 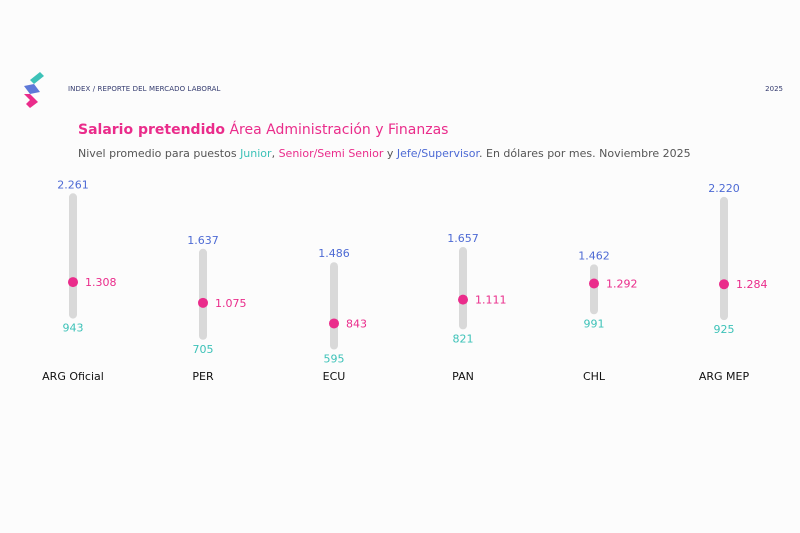 I want to click on category-label: ECU, so click(x=334, y=376).